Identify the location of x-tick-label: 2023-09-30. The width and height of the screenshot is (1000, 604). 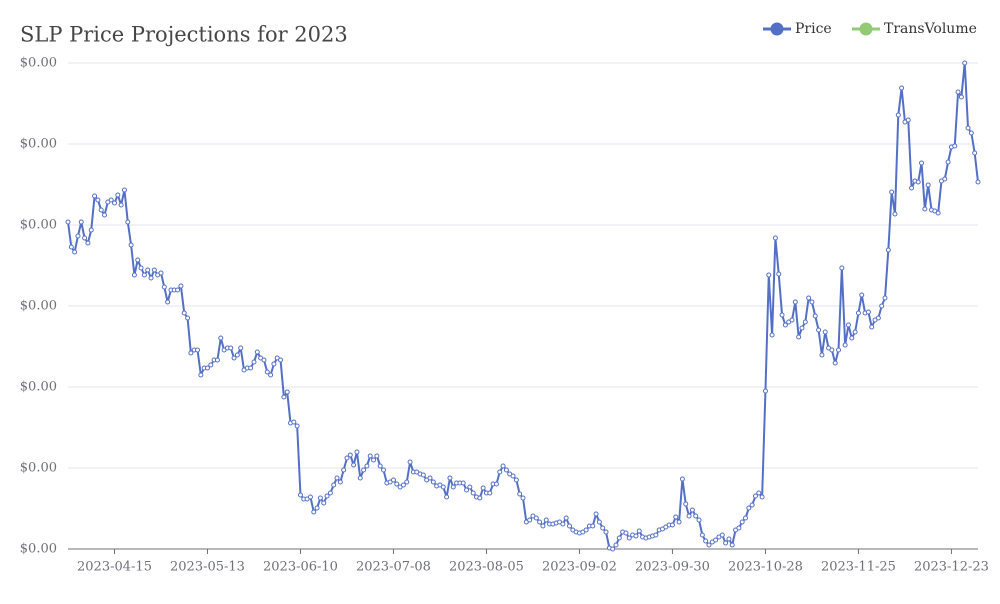
(672, 567).